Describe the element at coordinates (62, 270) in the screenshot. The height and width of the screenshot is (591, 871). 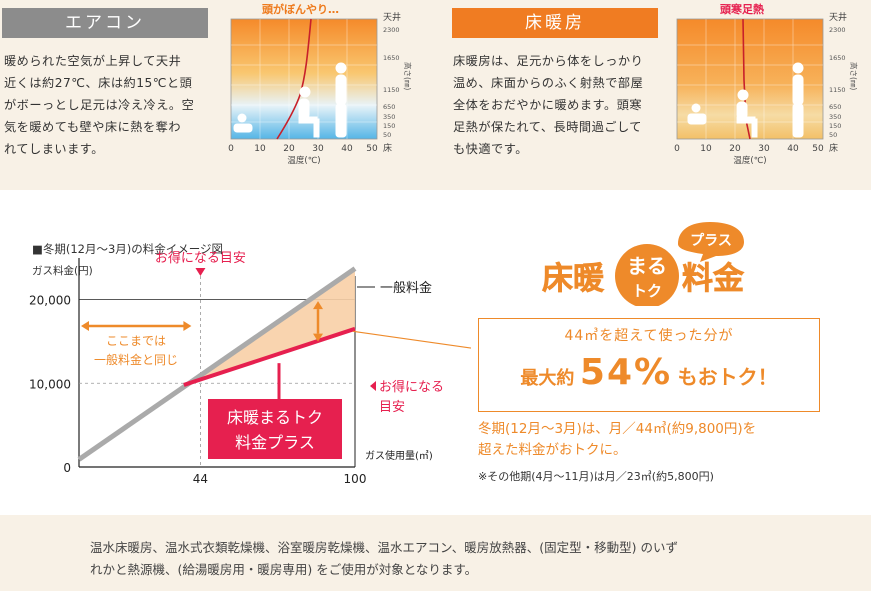
I see `y-axis-label: ガス料金(円)` at that location.